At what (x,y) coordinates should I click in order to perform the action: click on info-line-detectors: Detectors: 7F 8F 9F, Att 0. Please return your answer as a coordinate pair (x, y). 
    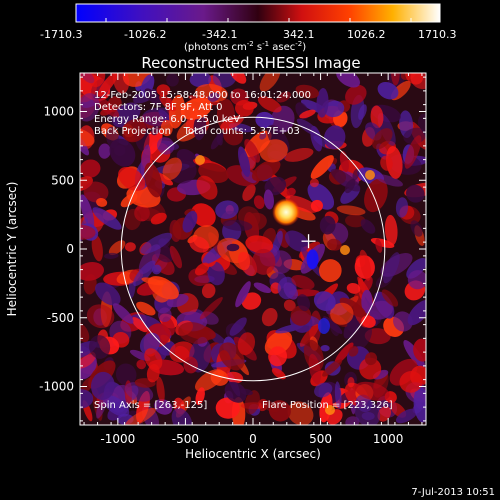
    Looking at the image, I should click on (158, 107).